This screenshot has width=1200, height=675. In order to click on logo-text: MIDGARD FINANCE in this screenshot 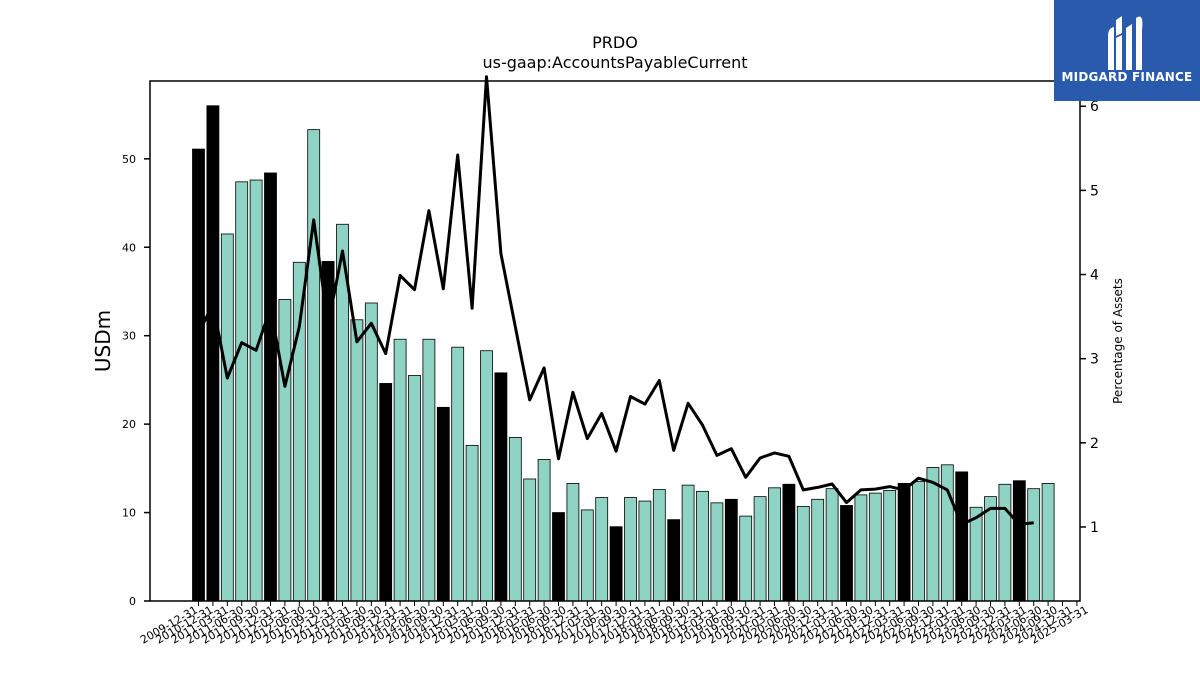, I will do `click(1127, 77)`.